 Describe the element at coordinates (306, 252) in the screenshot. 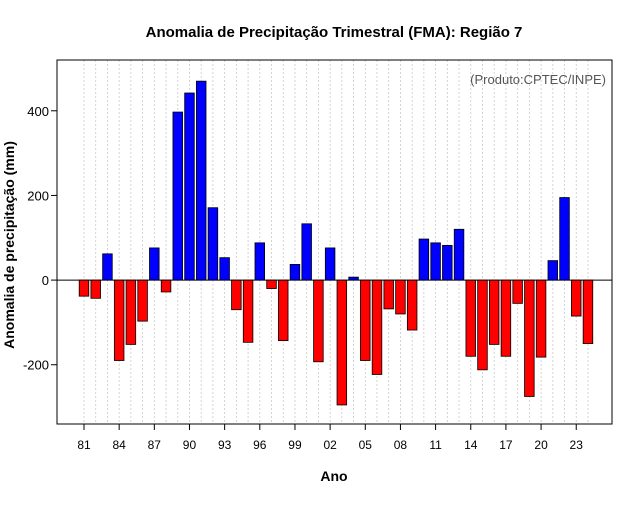

I see `bar-2000` at that location.